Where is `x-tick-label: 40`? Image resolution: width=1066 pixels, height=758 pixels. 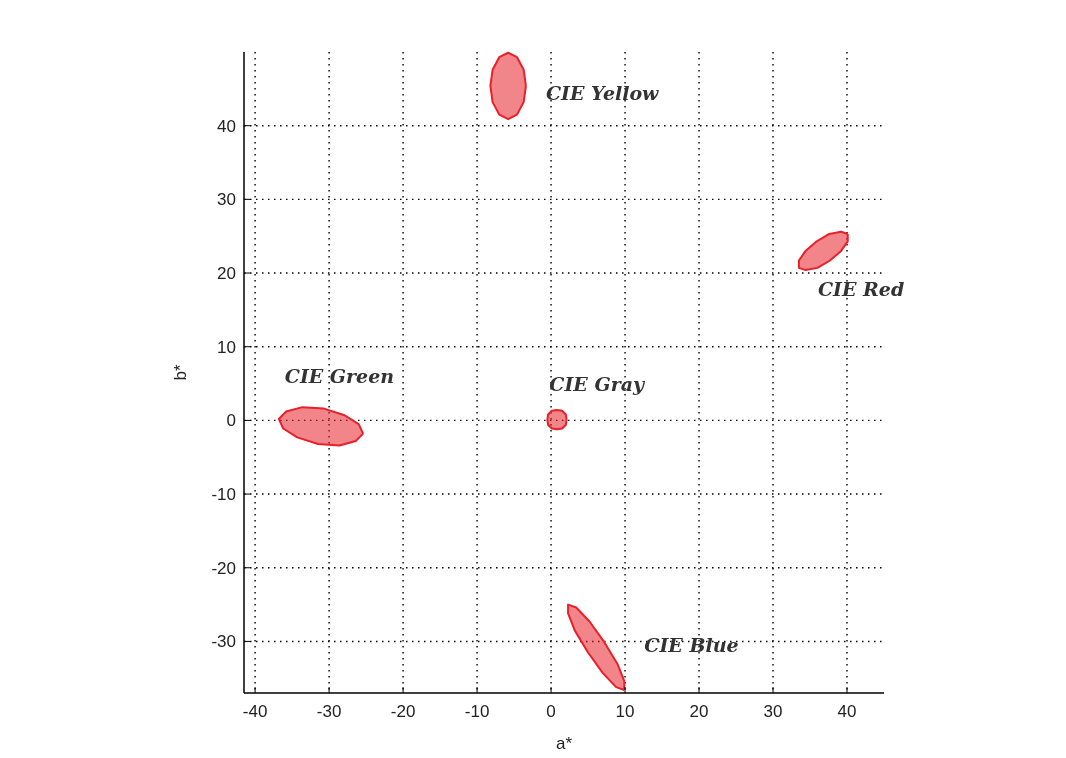 x-tick-label: 40 is located at coordinates (847, 711).